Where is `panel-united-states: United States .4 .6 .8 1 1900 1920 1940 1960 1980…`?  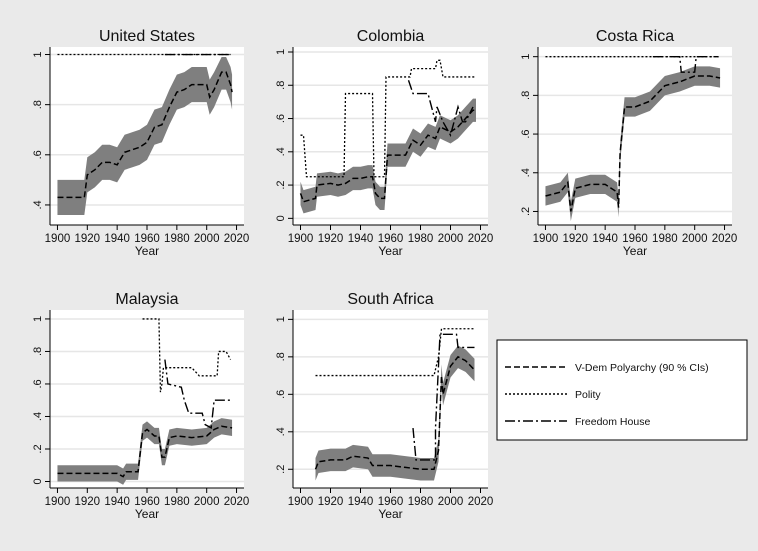 panel-united-states: United States .4 .6 .8 1 1900 1920 1940 1960 1980… is located at coordinates (140, 143).